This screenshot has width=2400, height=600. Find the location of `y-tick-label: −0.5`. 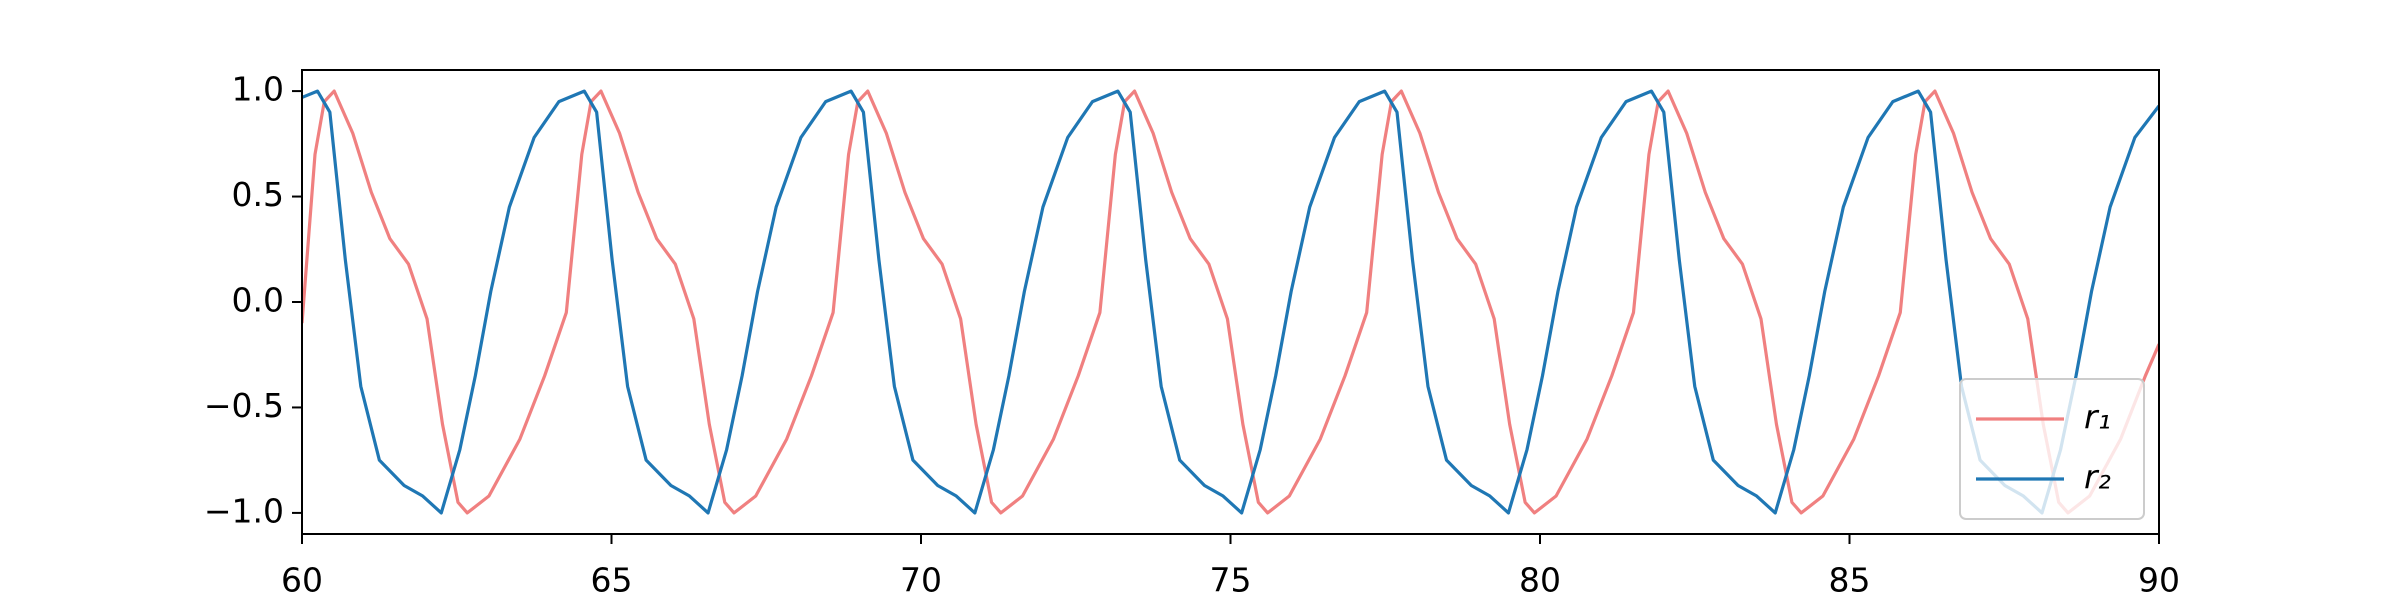

y-tick-label: −0.5 is located at coordinates (244, 405).